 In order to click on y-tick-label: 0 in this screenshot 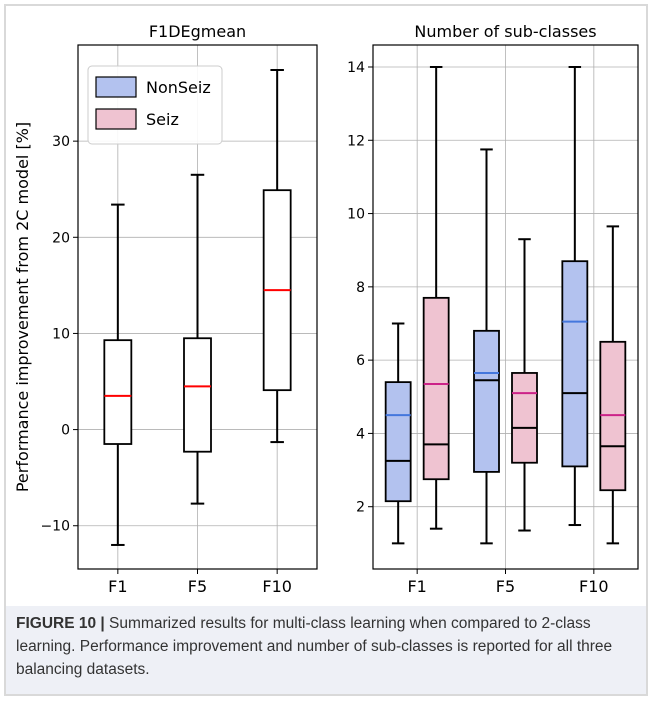, I will do `click(65, 431)`.